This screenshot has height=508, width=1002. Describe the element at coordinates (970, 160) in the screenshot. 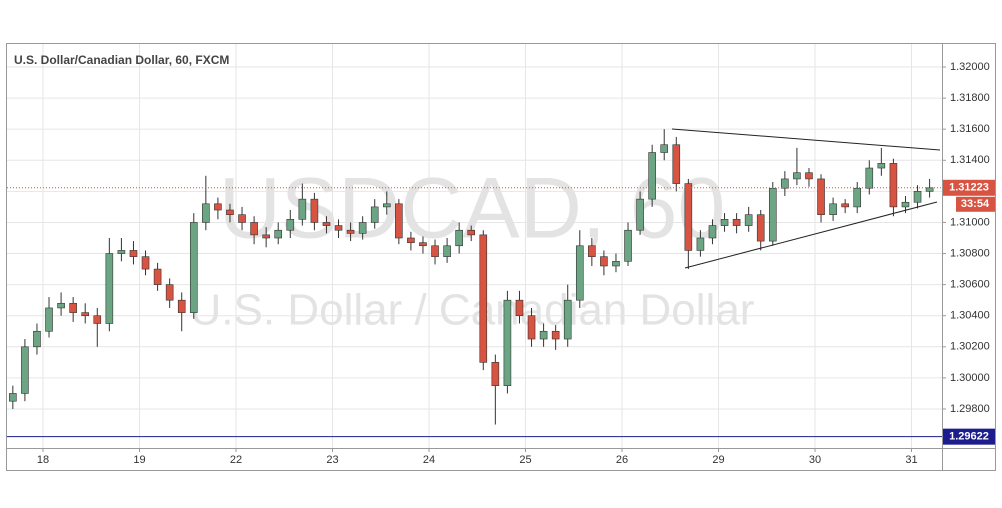

I see `y-tick-label: 1.31400` at that location.